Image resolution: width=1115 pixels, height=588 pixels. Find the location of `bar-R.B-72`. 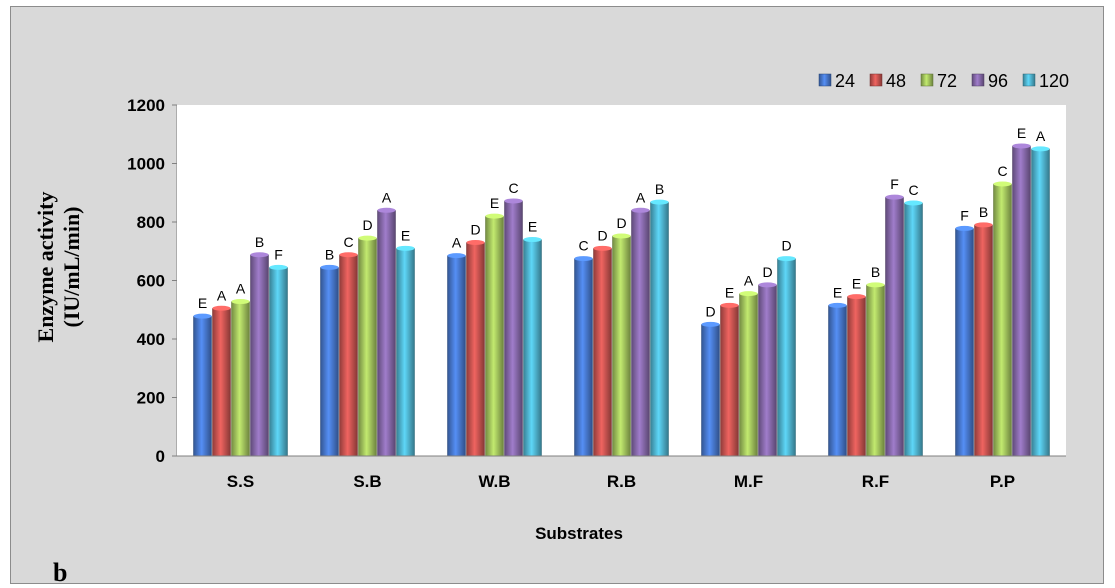

bar-R.B-72 is located at coordinates (621, 346).